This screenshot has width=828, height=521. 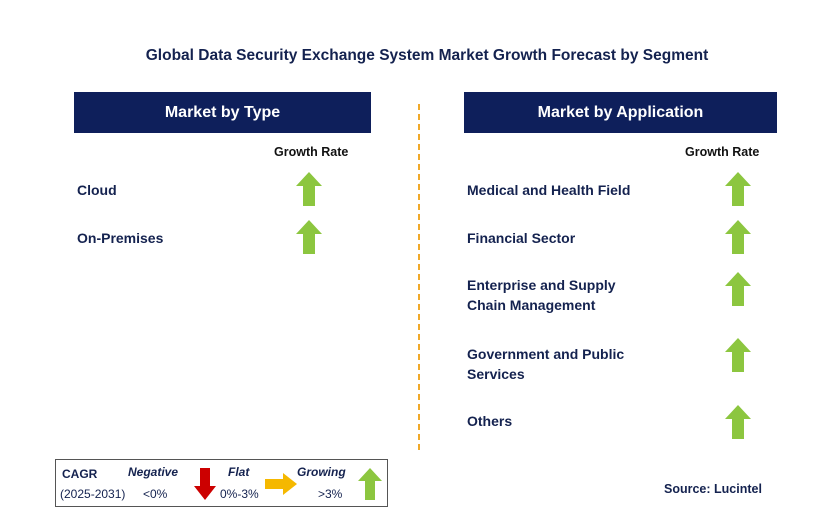 What do you see at coordinates (222, 112) in the screenshot?
I see `type-panel-header: Market by Type` at bounding box center [222, 112].